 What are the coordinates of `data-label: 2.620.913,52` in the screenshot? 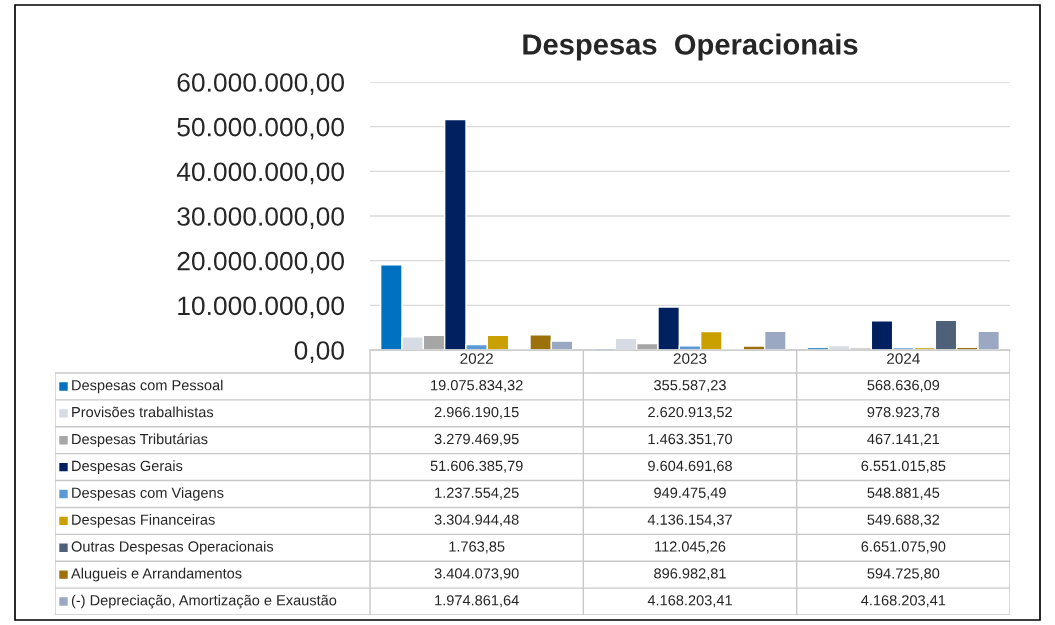 It's located at (690, 412).